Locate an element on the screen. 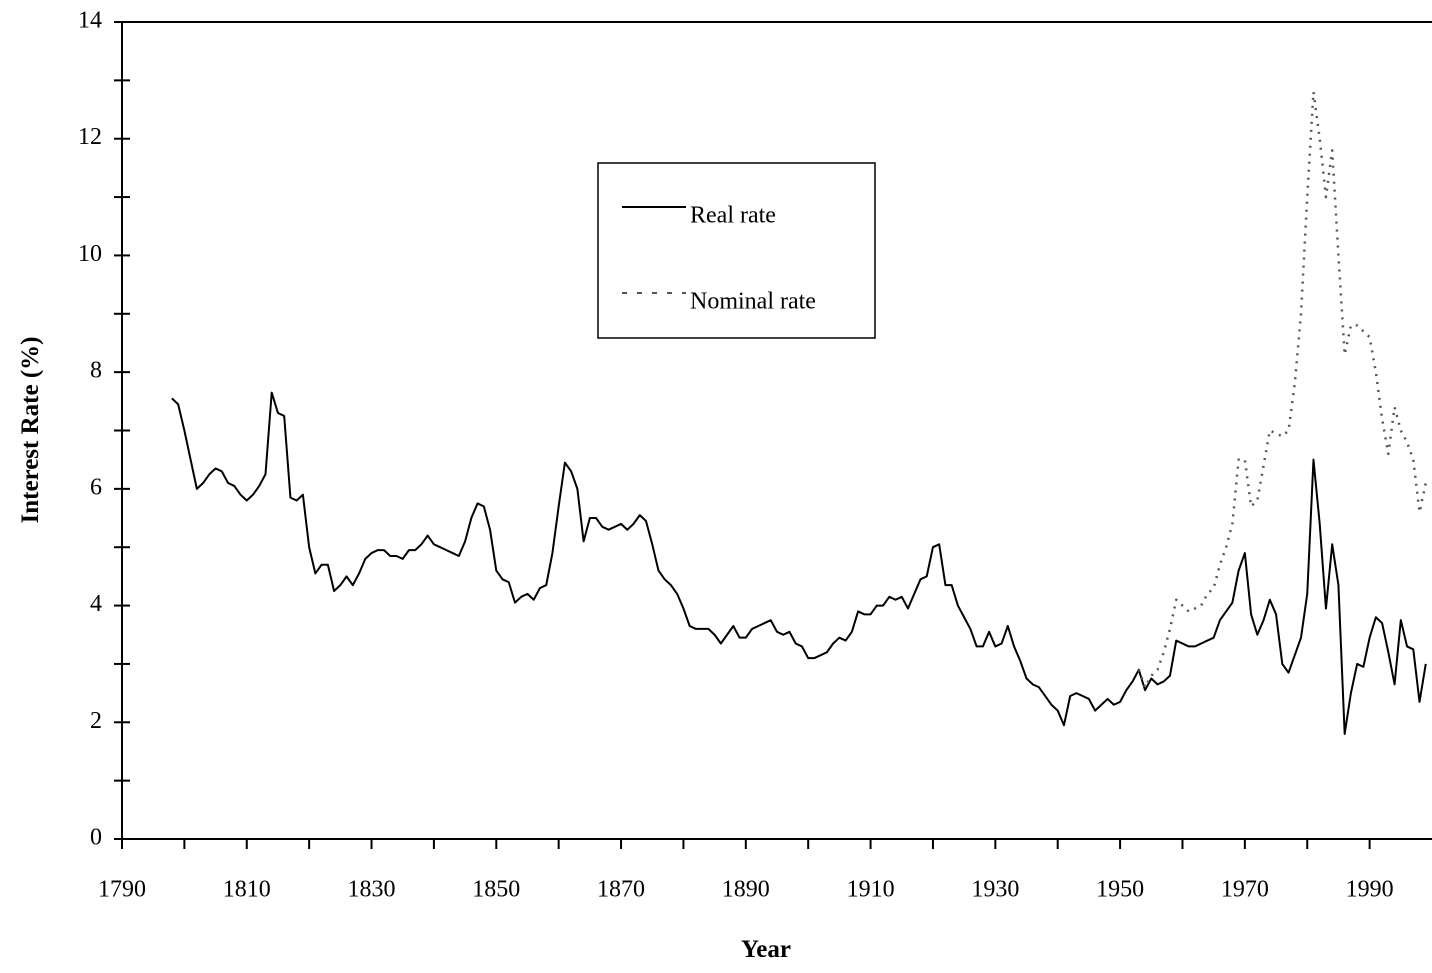  y-tick-label: 4 is located at coordinates (96, 604).